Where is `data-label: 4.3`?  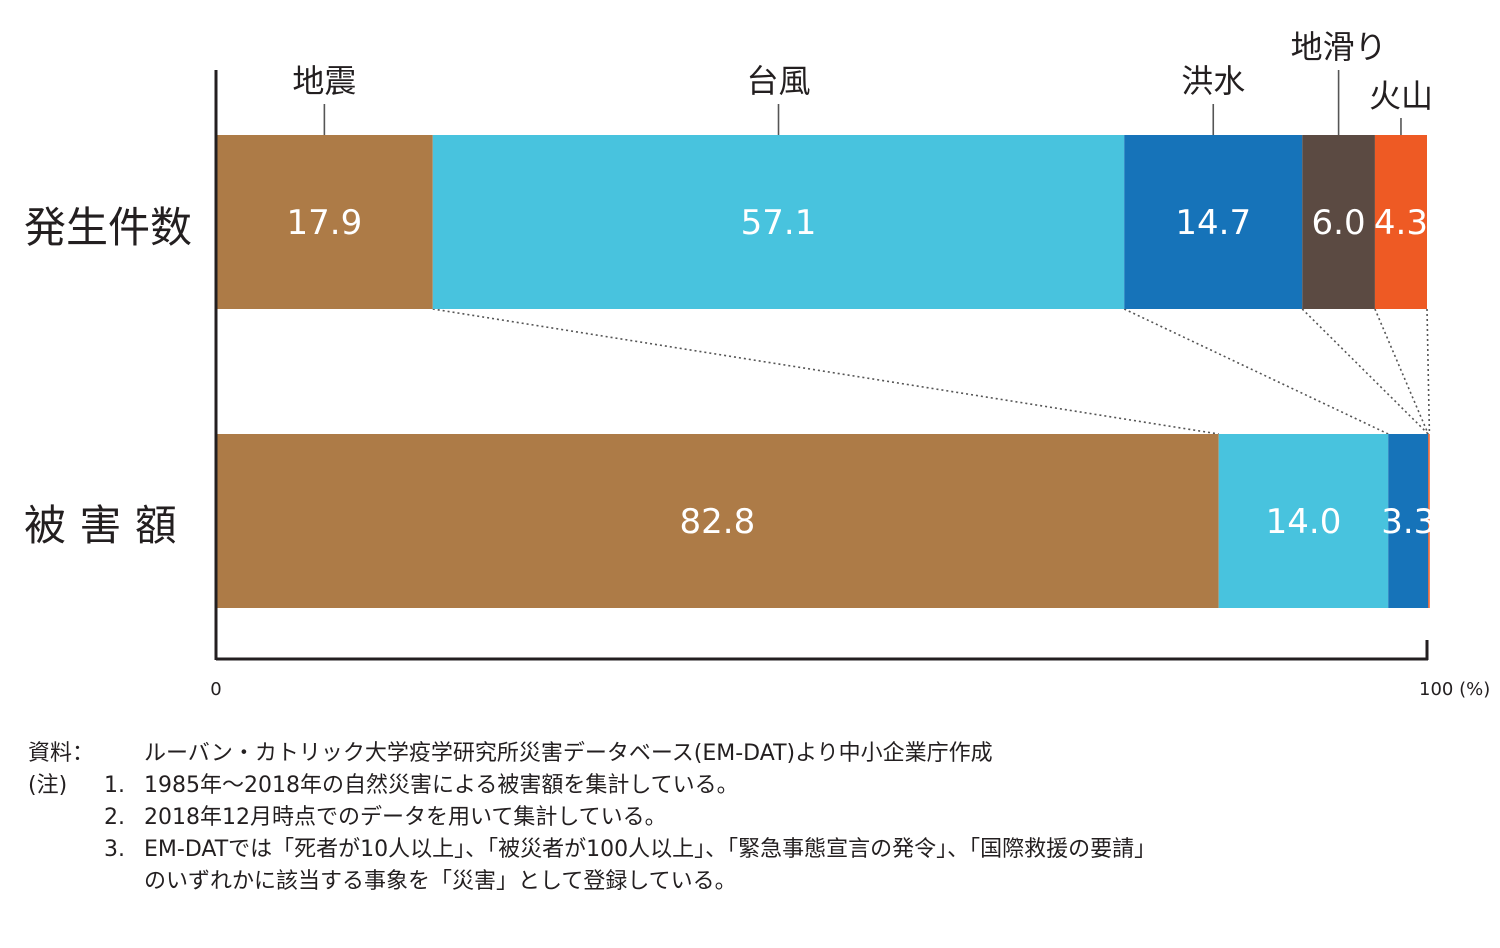
data-label: 4.3 is located at coordinates (1401, 223).